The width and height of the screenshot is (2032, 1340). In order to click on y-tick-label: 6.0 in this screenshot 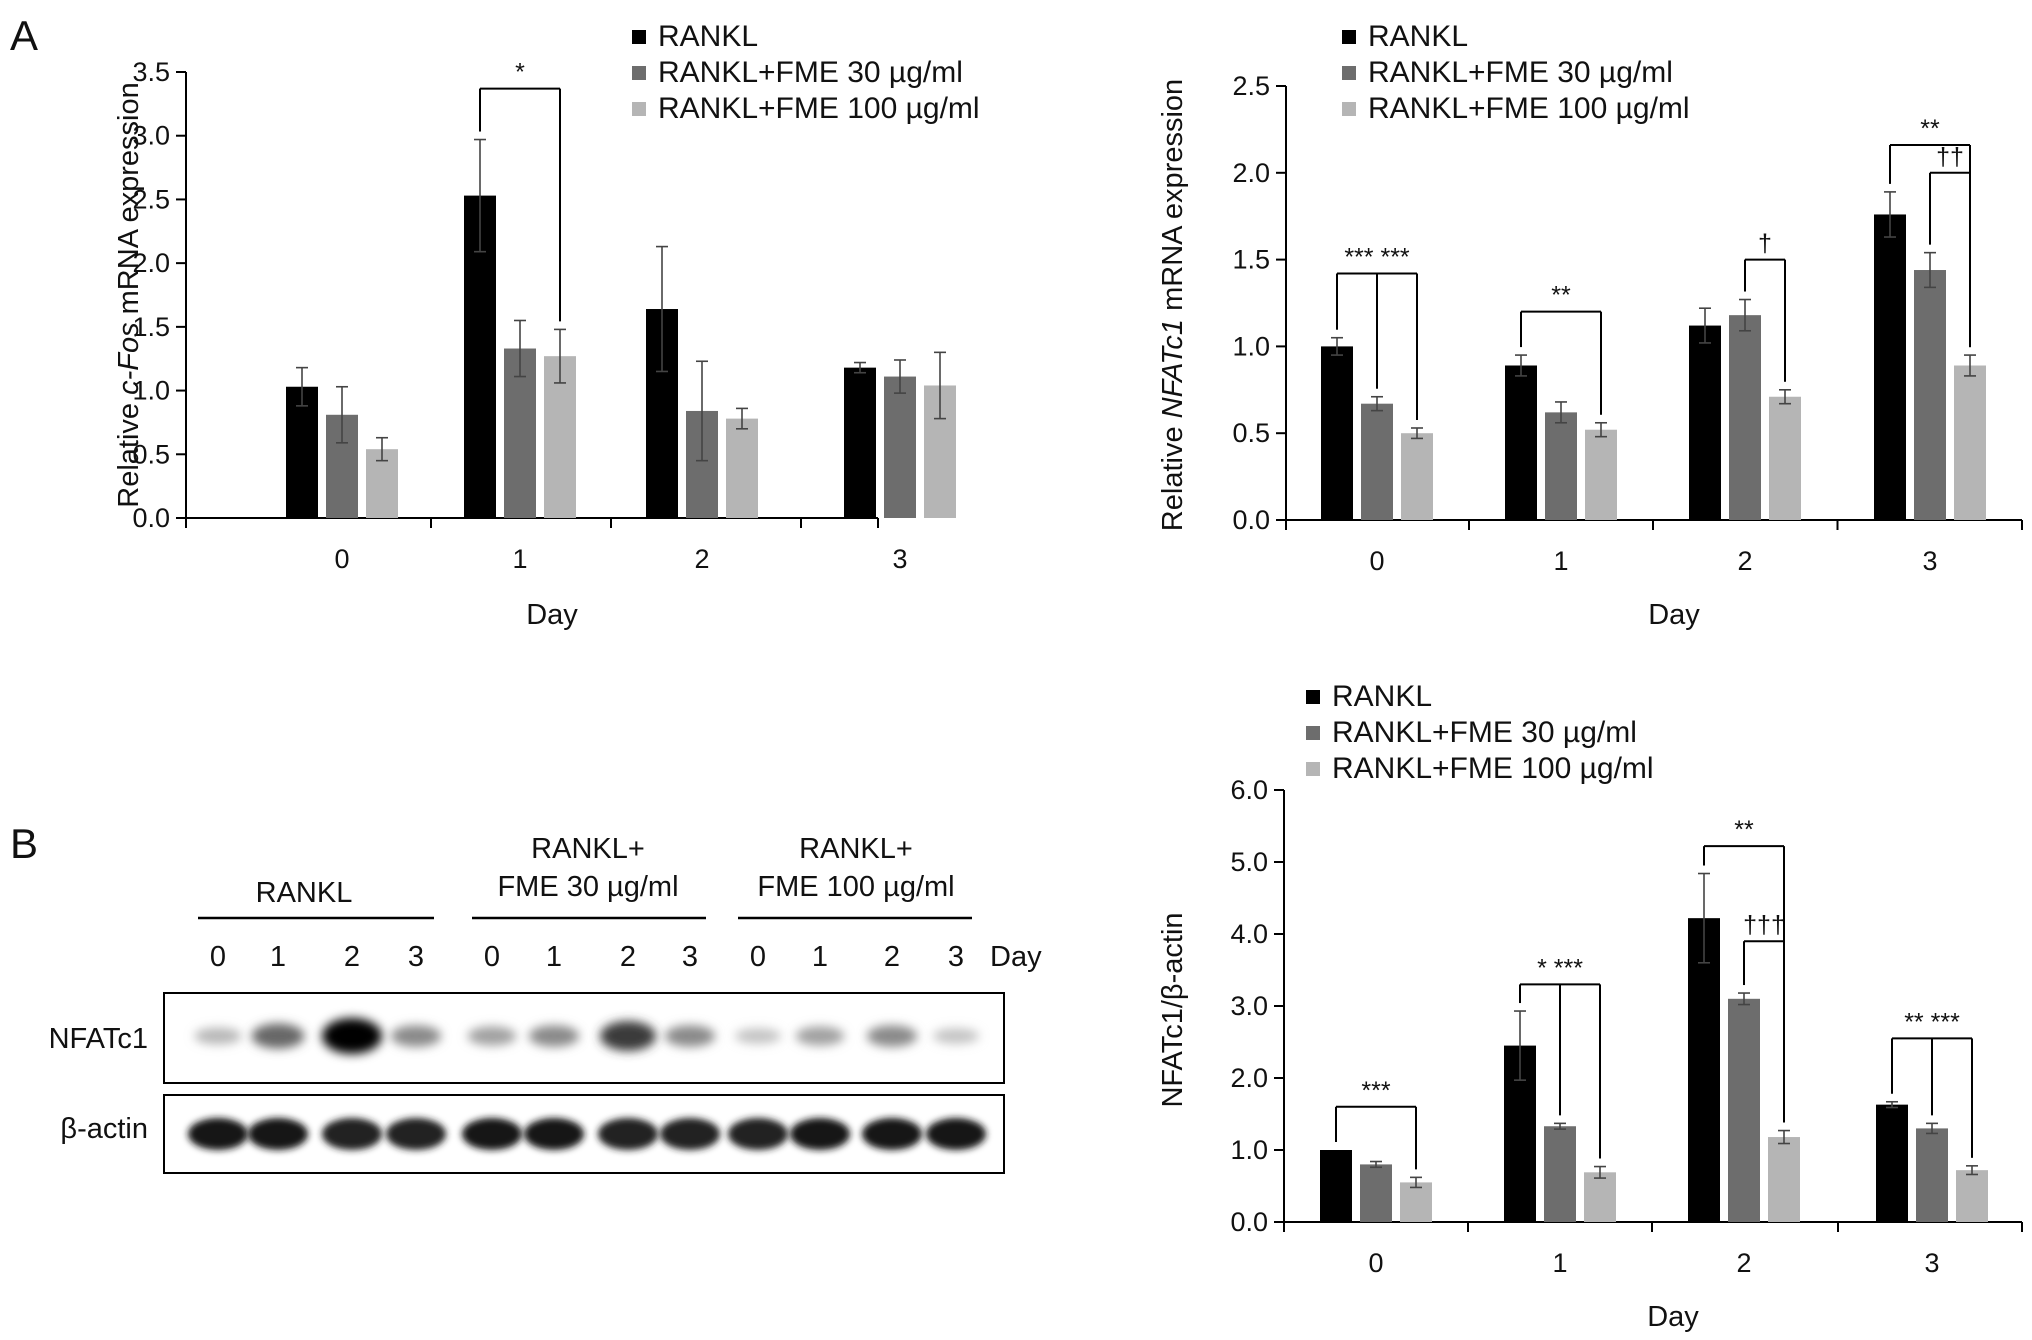, I will do `click(1249, 790)`.